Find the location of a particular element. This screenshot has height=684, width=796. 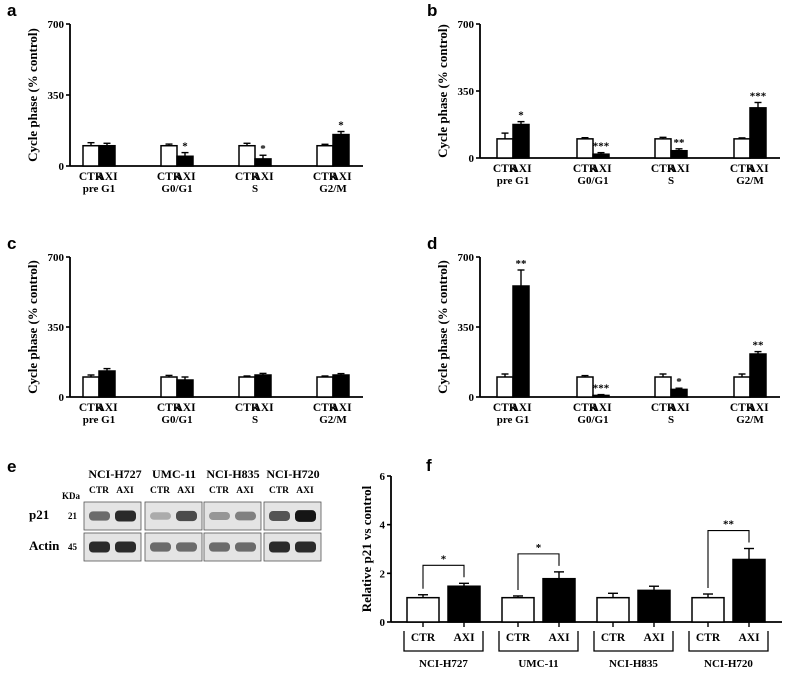

blot-kda-label: 45 is located at coordinates (73, 547).